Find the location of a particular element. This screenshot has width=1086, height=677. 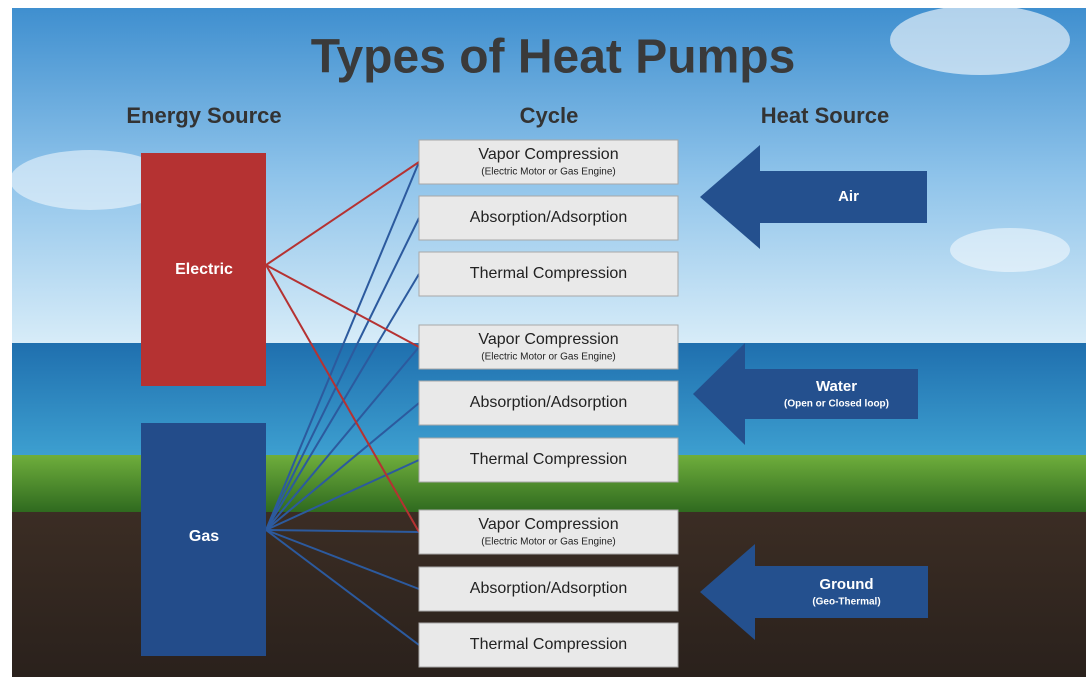

column-header: Energy Source is located at coordinates (203, 115).